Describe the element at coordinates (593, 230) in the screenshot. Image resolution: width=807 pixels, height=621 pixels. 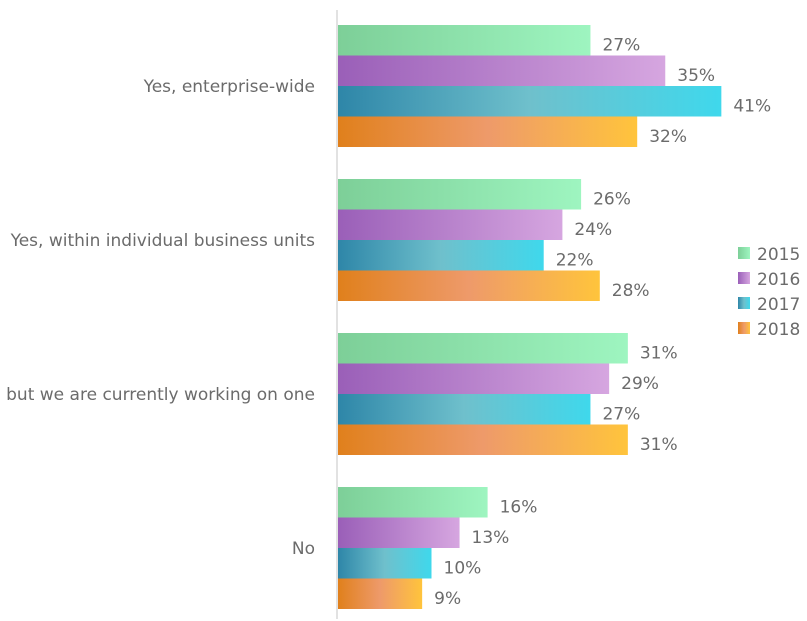
I see `value-label-yes-within-individual-business-units-2016: 24%` at that location.